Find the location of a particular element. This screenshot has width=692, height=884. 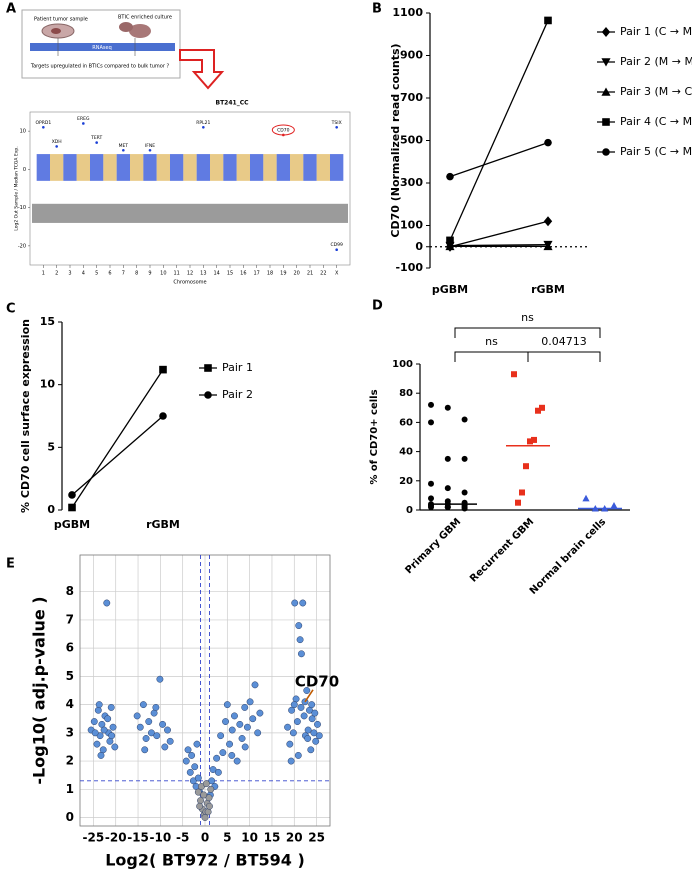

plot-frame is located at coordinates (190, 188).